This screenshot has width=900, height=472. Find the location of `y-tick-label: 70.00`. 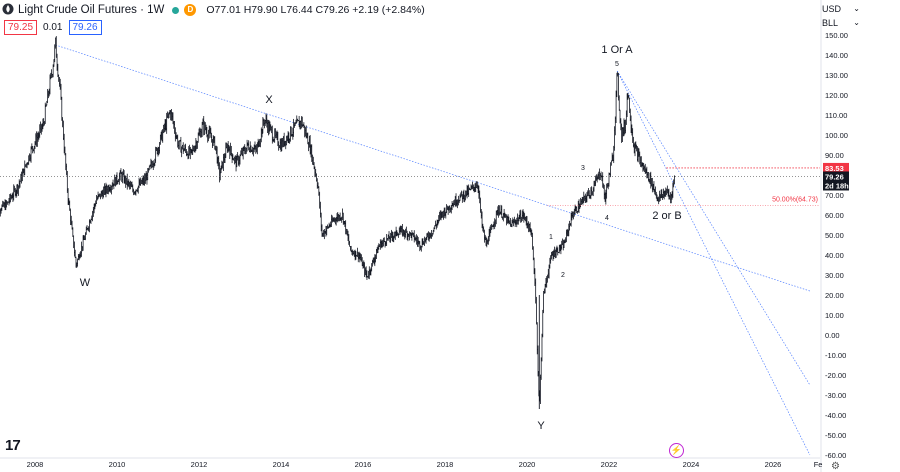

y-tick-label: 70.00 is located at coordinates (834, 195).